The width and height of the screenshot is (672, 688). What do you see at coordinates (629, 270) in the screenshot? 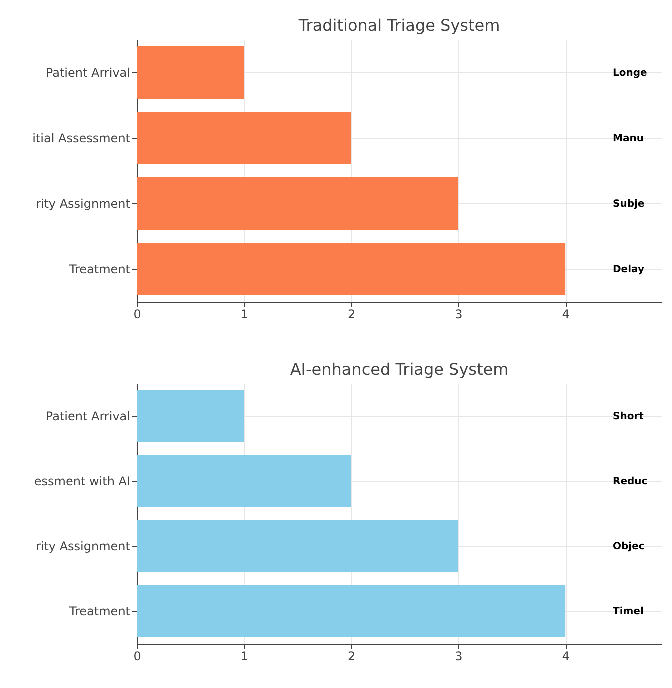
I see `annotation: Delay` at bounding box center [629, 270].